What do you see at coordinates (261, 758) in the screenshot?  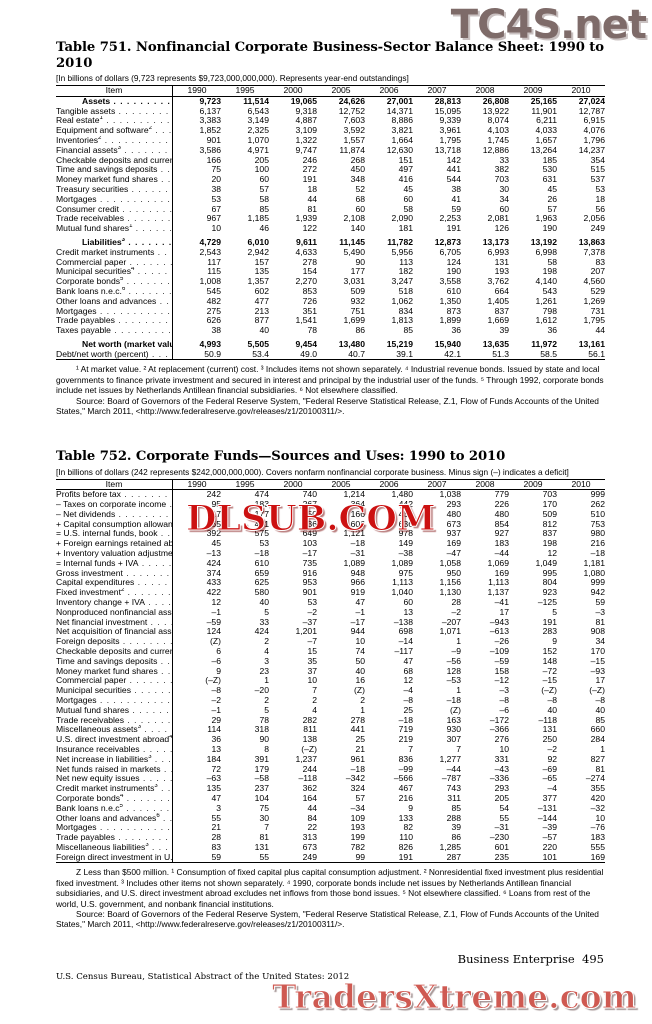 I see `table-cell-value: 391` at bounding box center [261, 758].